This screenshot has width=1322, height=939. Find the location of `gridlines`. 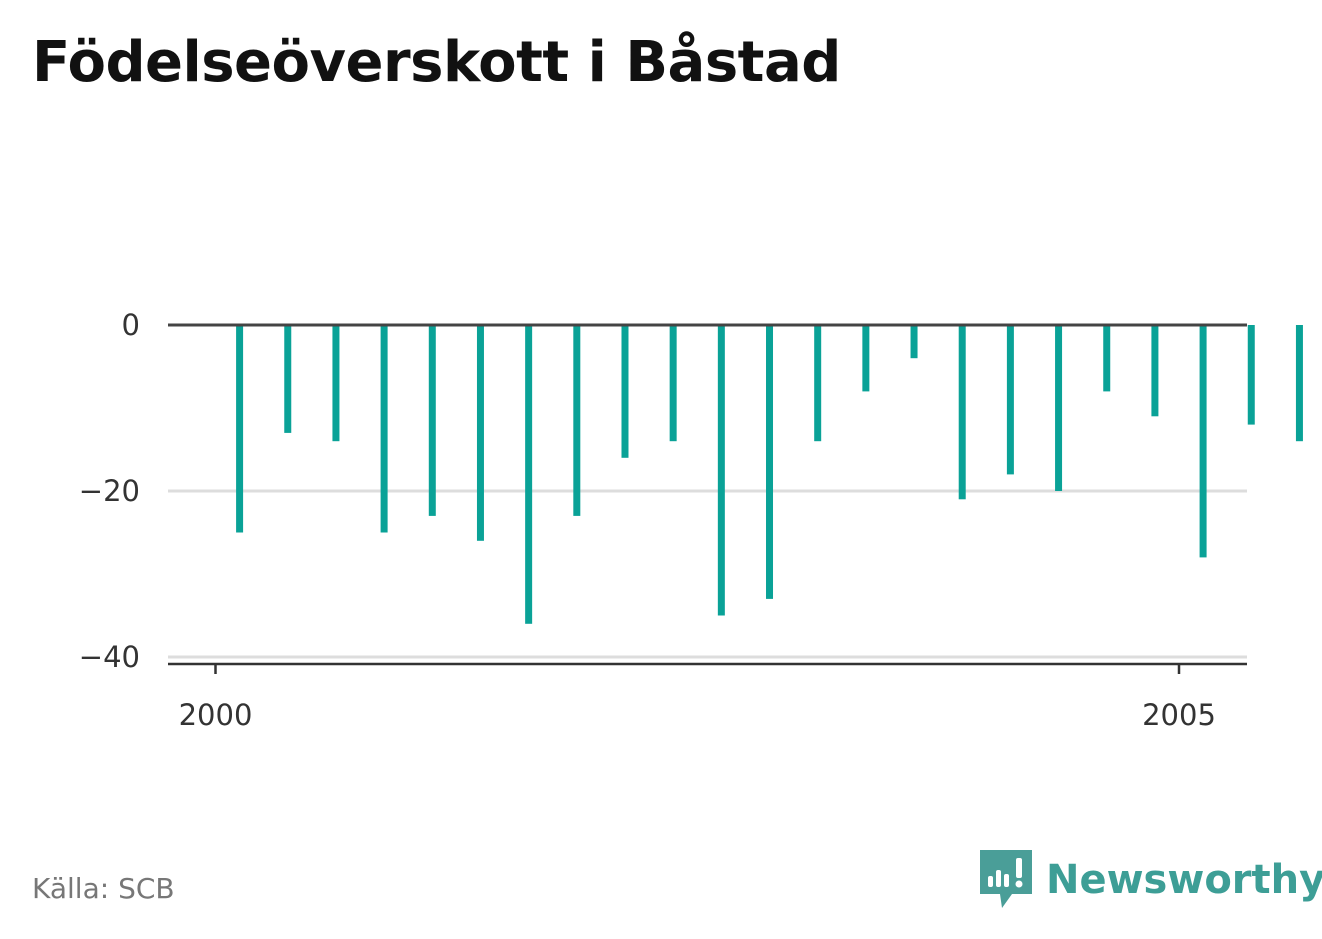

gridlines is located at coordinates (707, 574).